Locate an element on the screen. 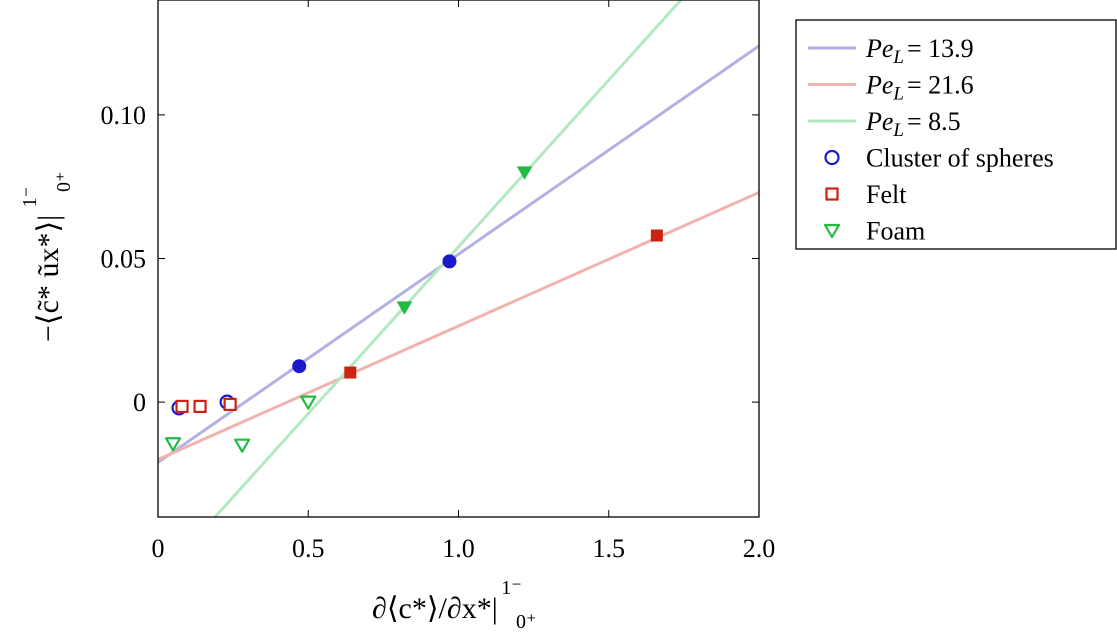  y-axis-title-sup: 1⁻ is located at coordinates (30, 197).